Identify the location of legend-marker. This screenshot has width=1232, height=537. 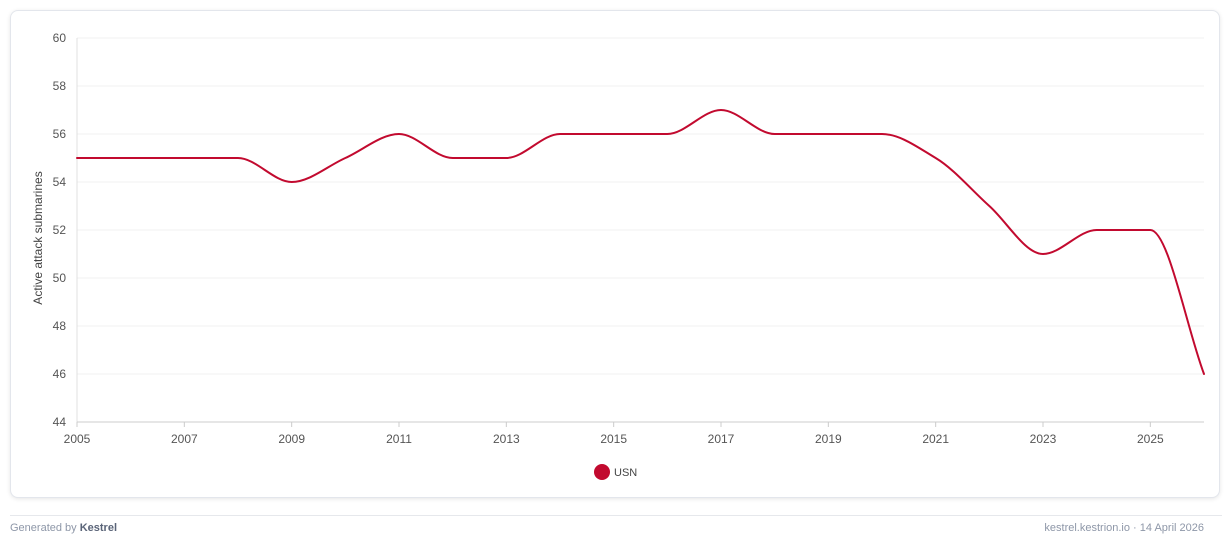
(602, 472).